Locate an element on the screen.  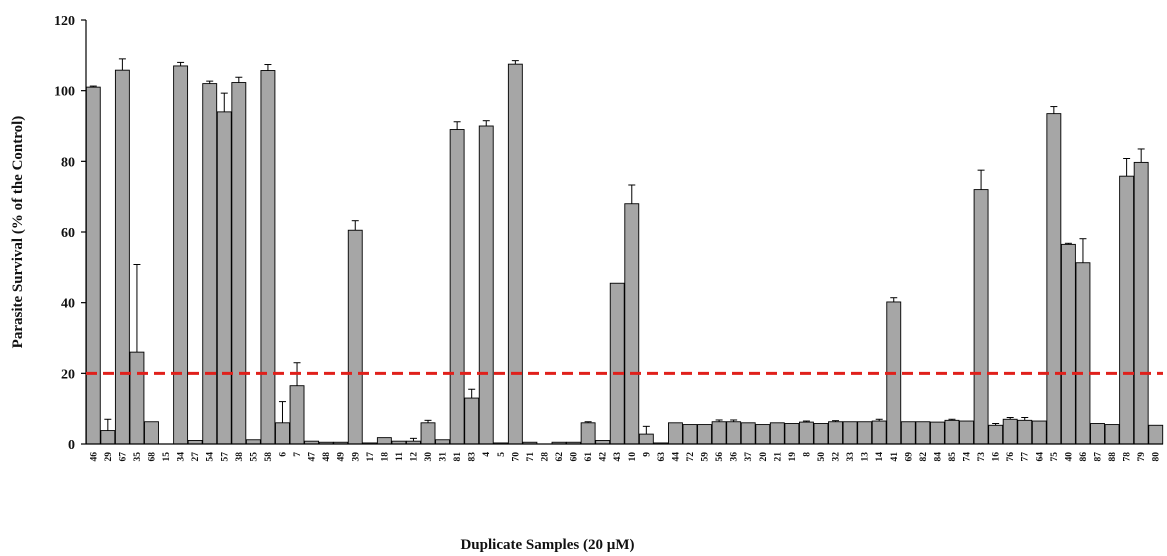
x-tick-label: 16 is located at coordinates (997, 457).